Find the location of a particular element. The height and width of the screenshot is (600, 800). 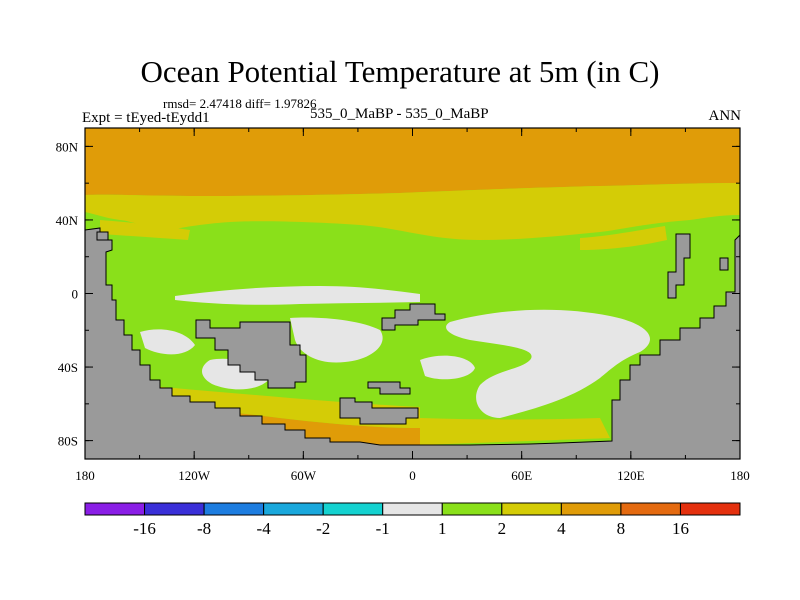

land-japan is located at coordinates (679, 266).